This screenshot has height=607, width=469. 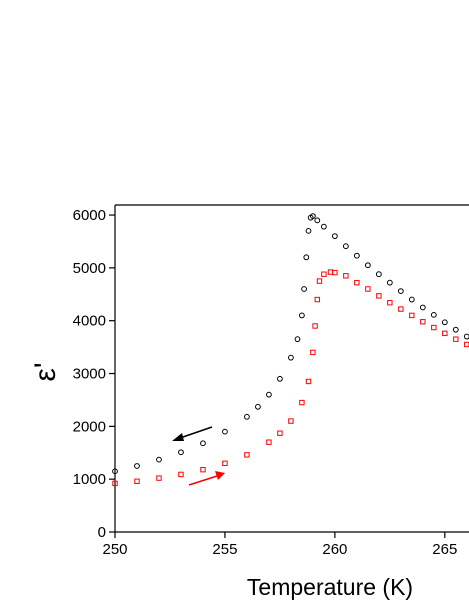 What do you see at coordinates (114, 549) in the screenshot?
I see `x-tick-label: 250` at bounding box center [114, 549].